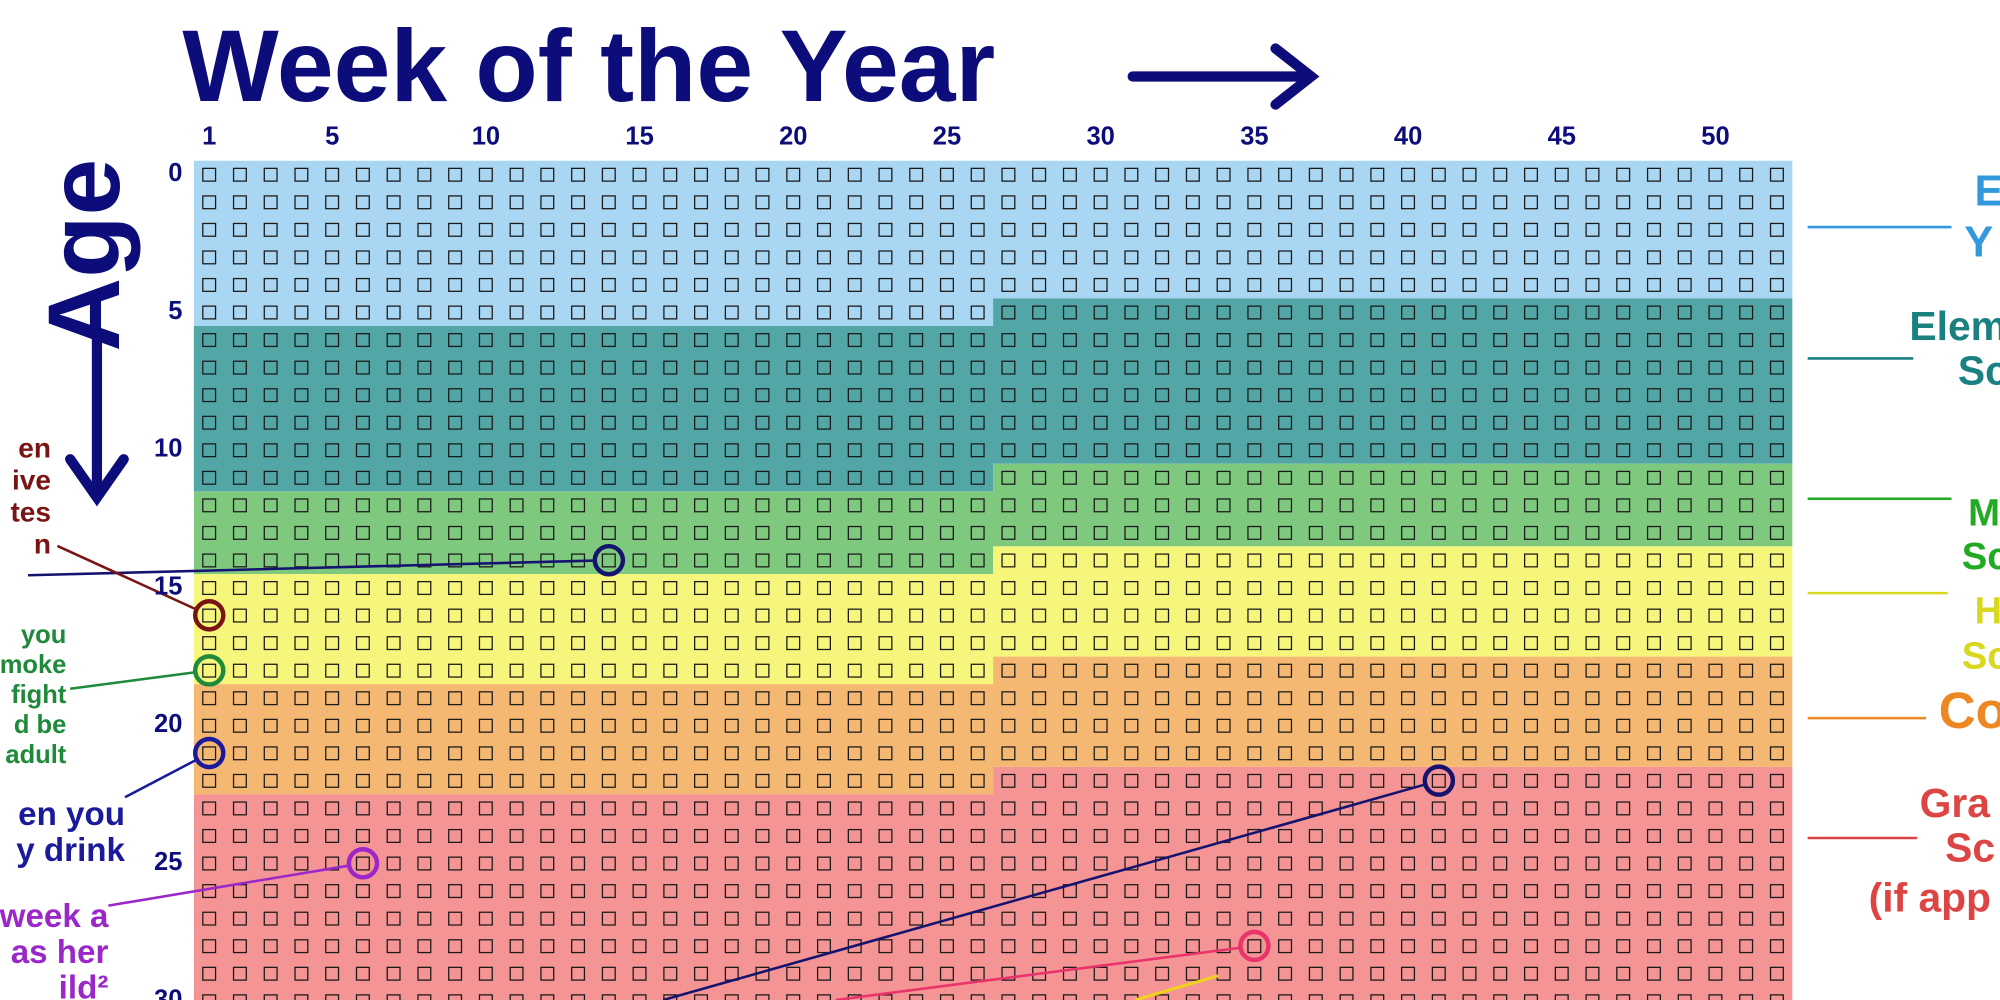  What do you see at coordinates (229, 885) in the screenshot?
I see `leader-line` at bounding box center [229, 885].